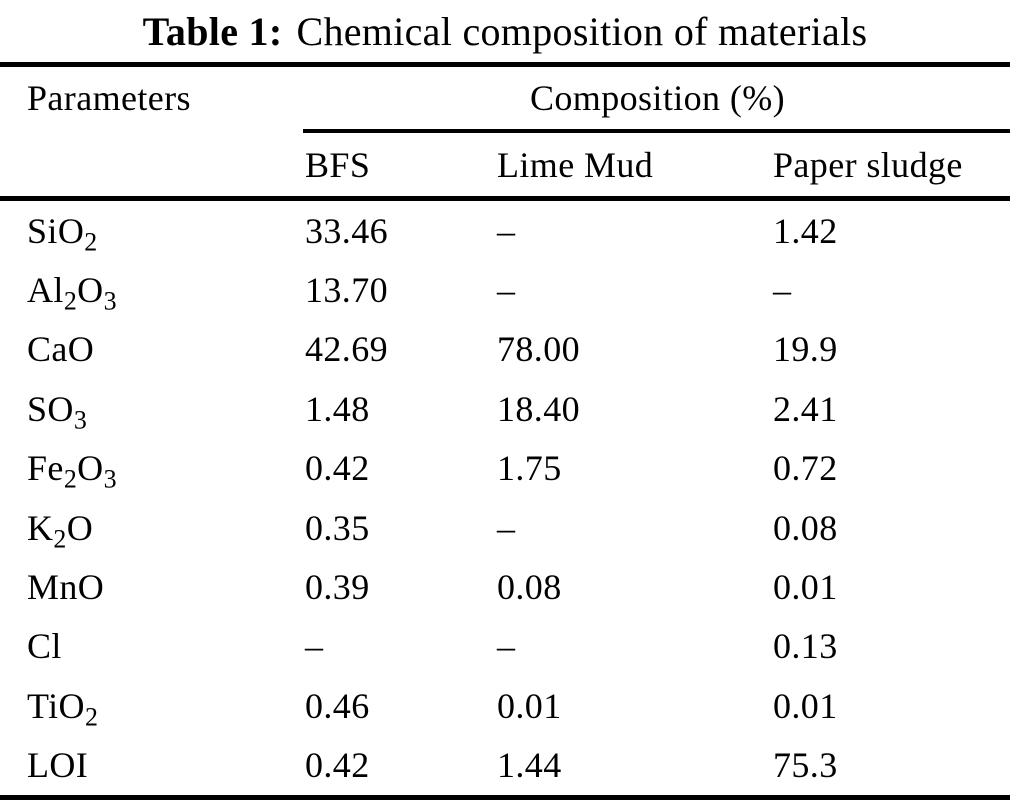 This screenshot has width=1010, height=803. I want to click on table-row: MnO 0.39 0.08 0.01, so click(505, 586).